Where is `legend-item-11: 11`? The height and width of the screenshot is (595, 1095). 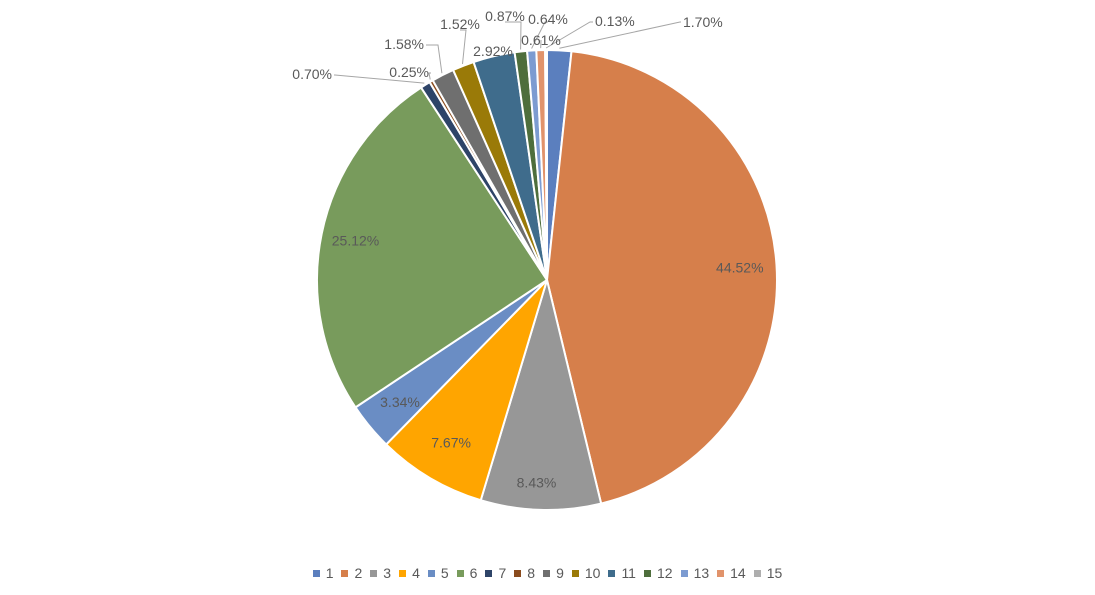
legend-item-11: 11 is located at coordinates (622, 573).